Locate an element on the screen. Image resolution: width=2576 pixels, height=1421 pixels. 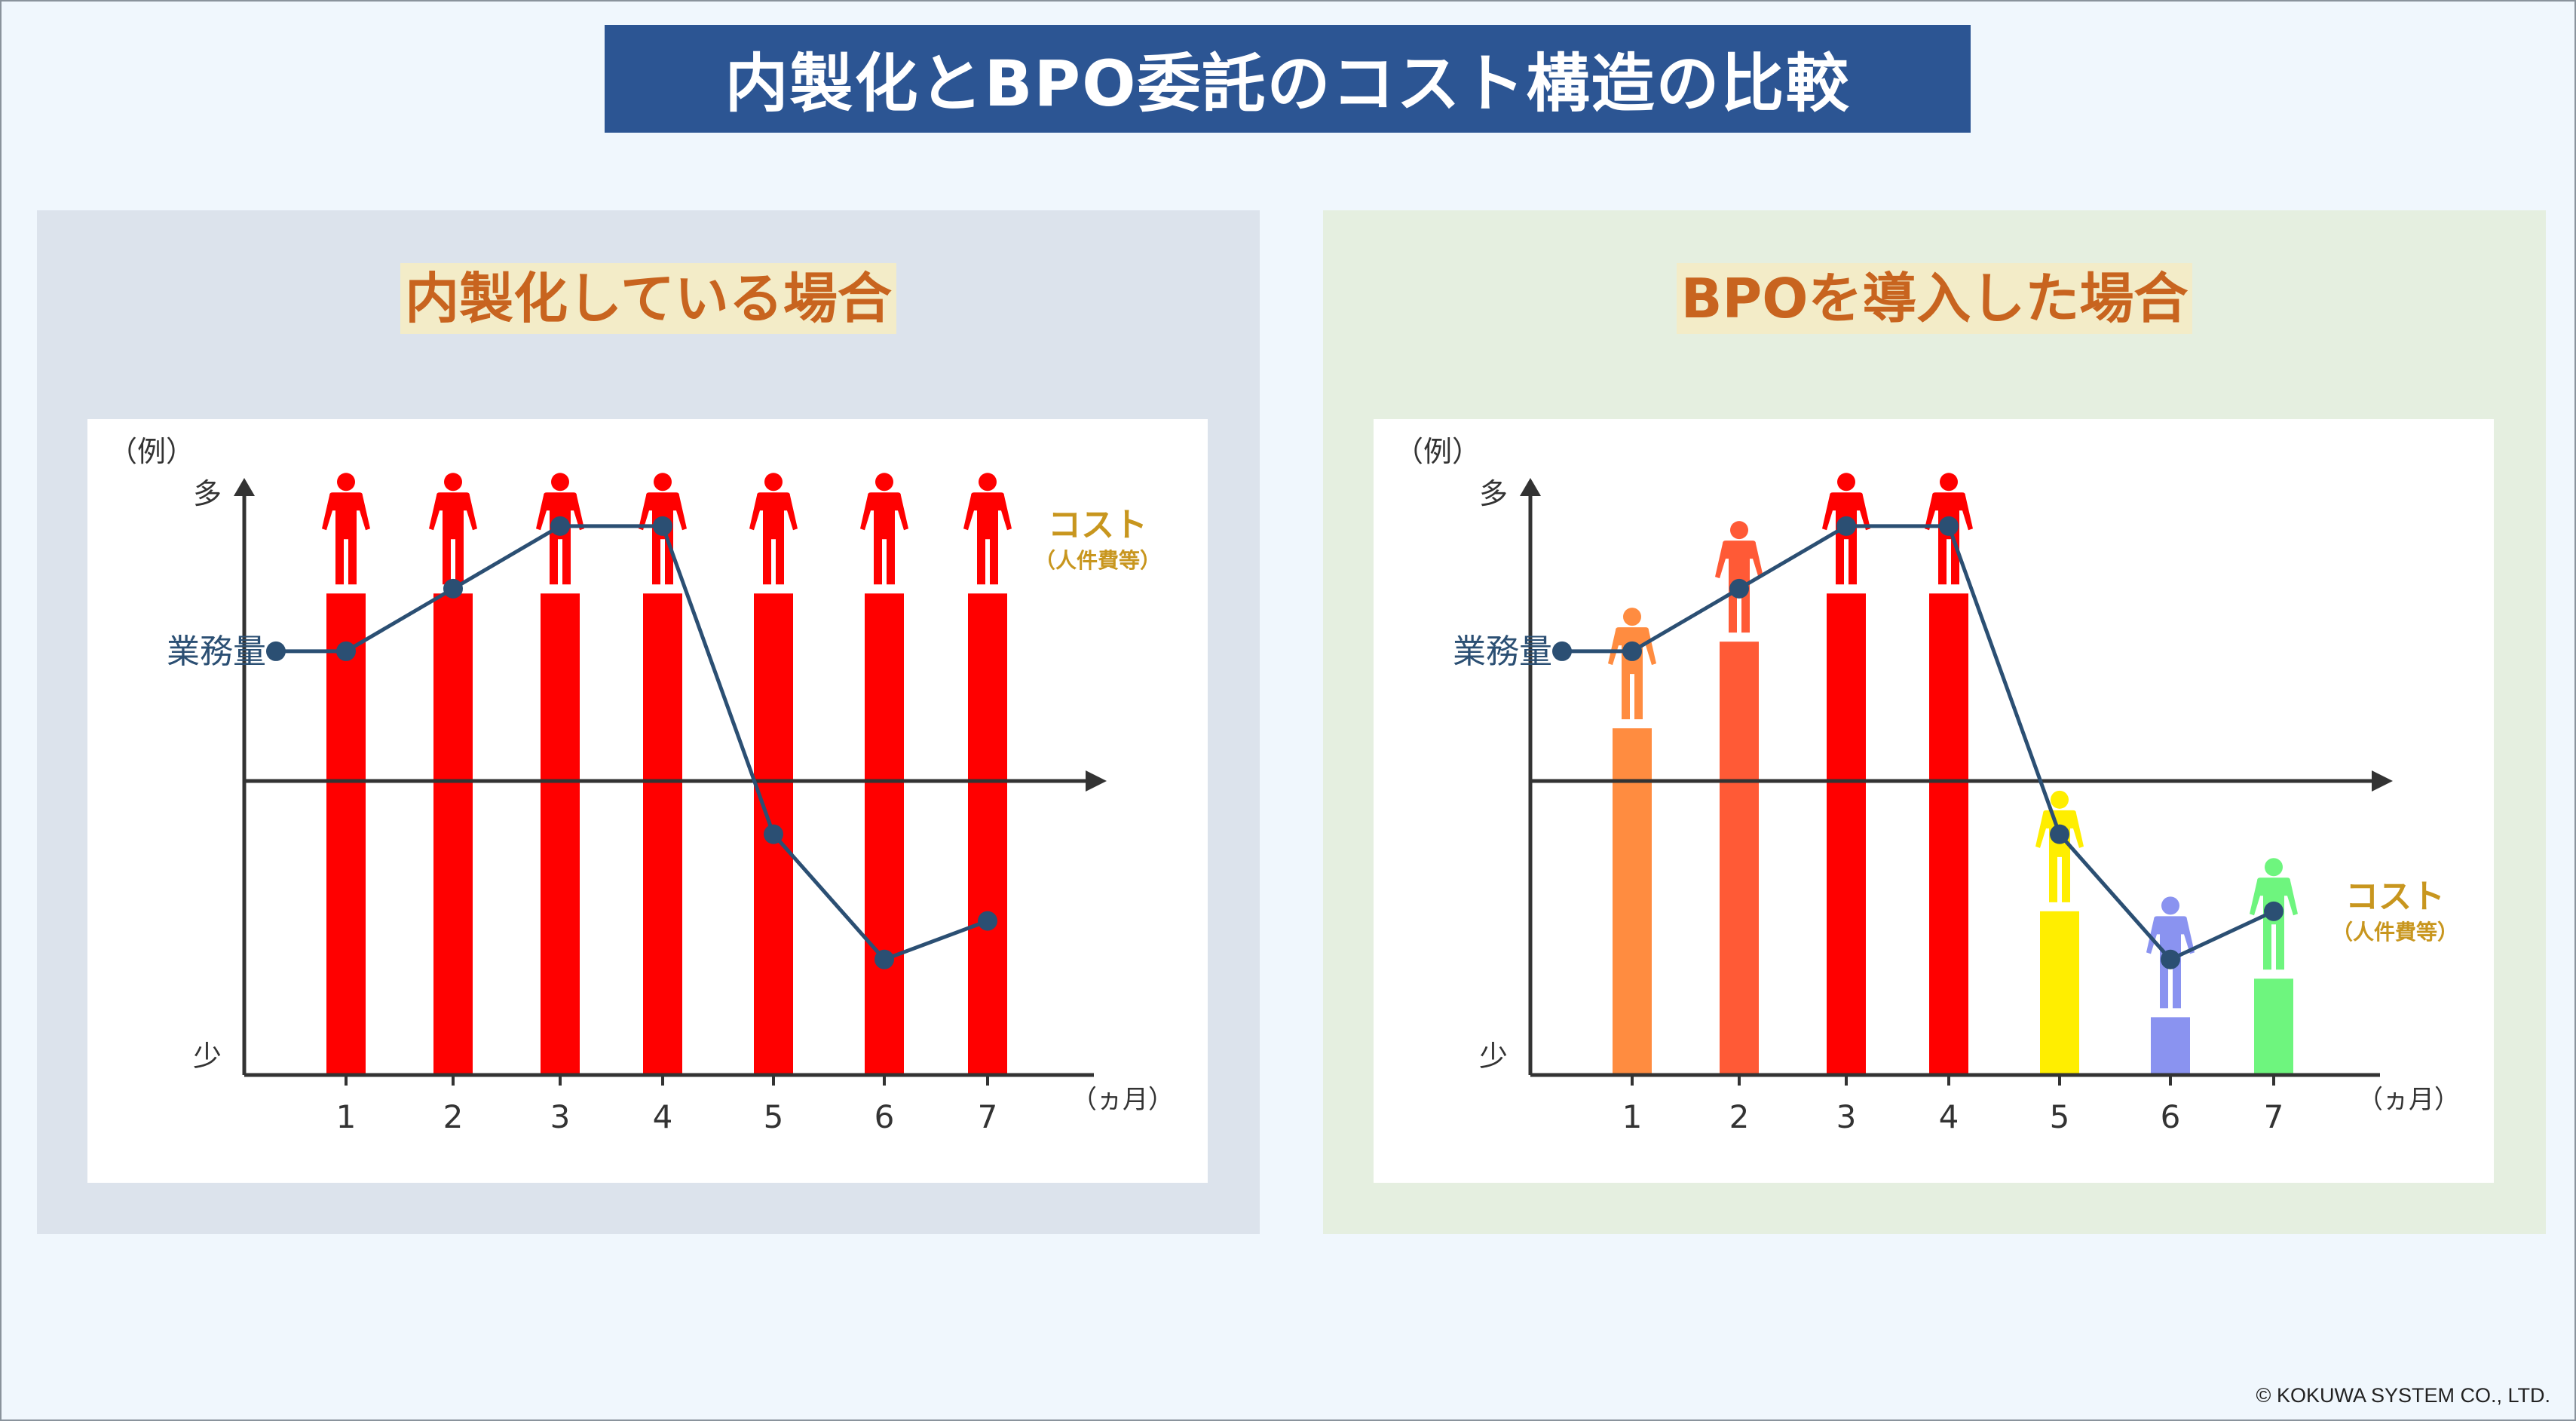
slide-title: 内製化とBPO委託のコスト構造の比較 is located at coordinates (1288, 79).